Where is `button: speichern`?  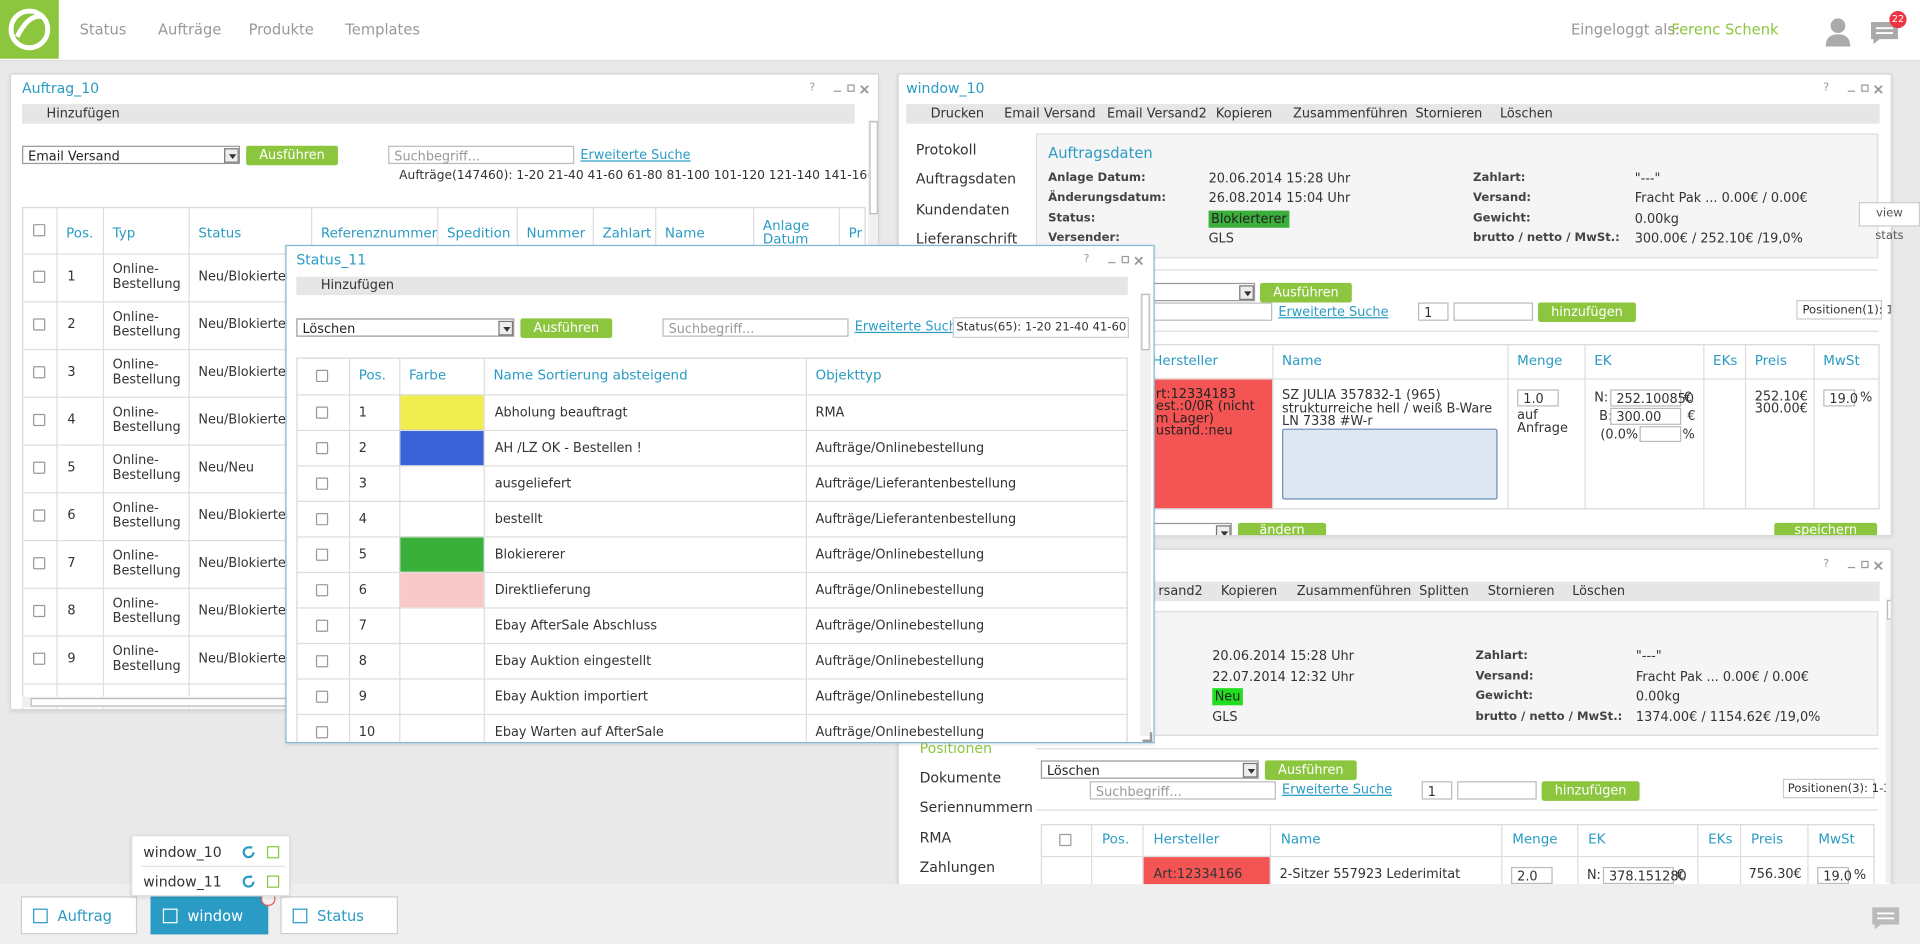
button: speichern is located at coordinates (1826, 529).